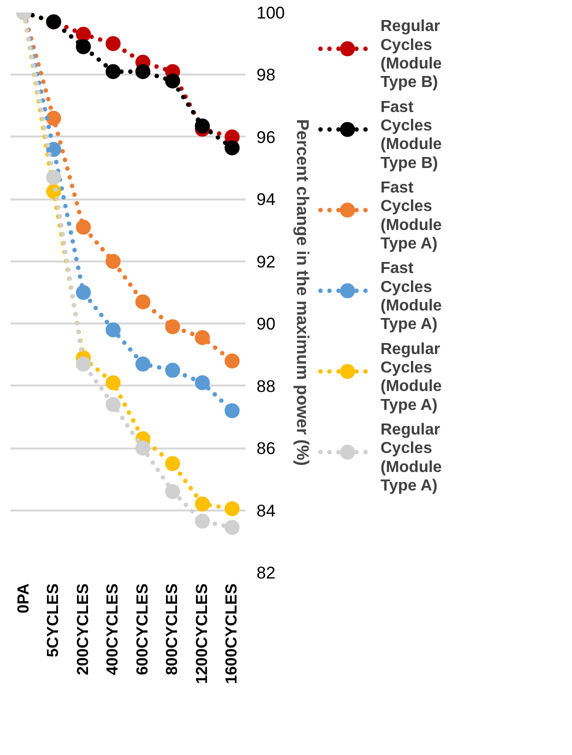  Describe the element at coordinates (302, 292) in the screenshot. I see `y-axis-title: Percent change in the maximum power (%)` at that location.